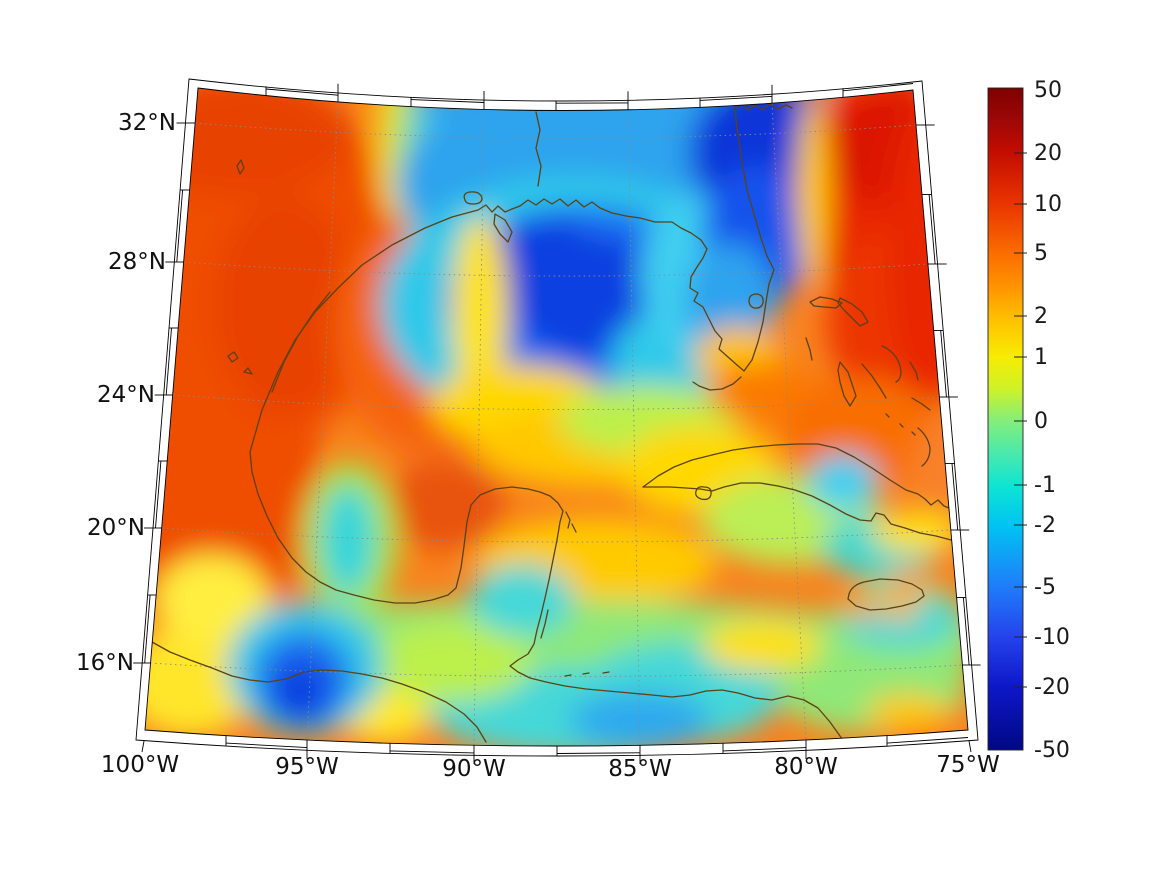  Describe the element at coordinates (806, 767) in the screenshot. I see `lon-tick-label: 80°W` at that location.